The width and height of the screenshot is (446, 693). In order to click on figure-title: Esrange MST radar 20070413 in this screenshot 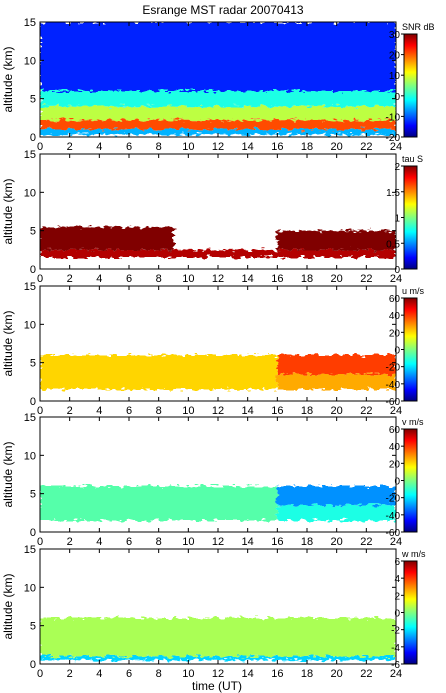, I will do `click(223, 10)`.